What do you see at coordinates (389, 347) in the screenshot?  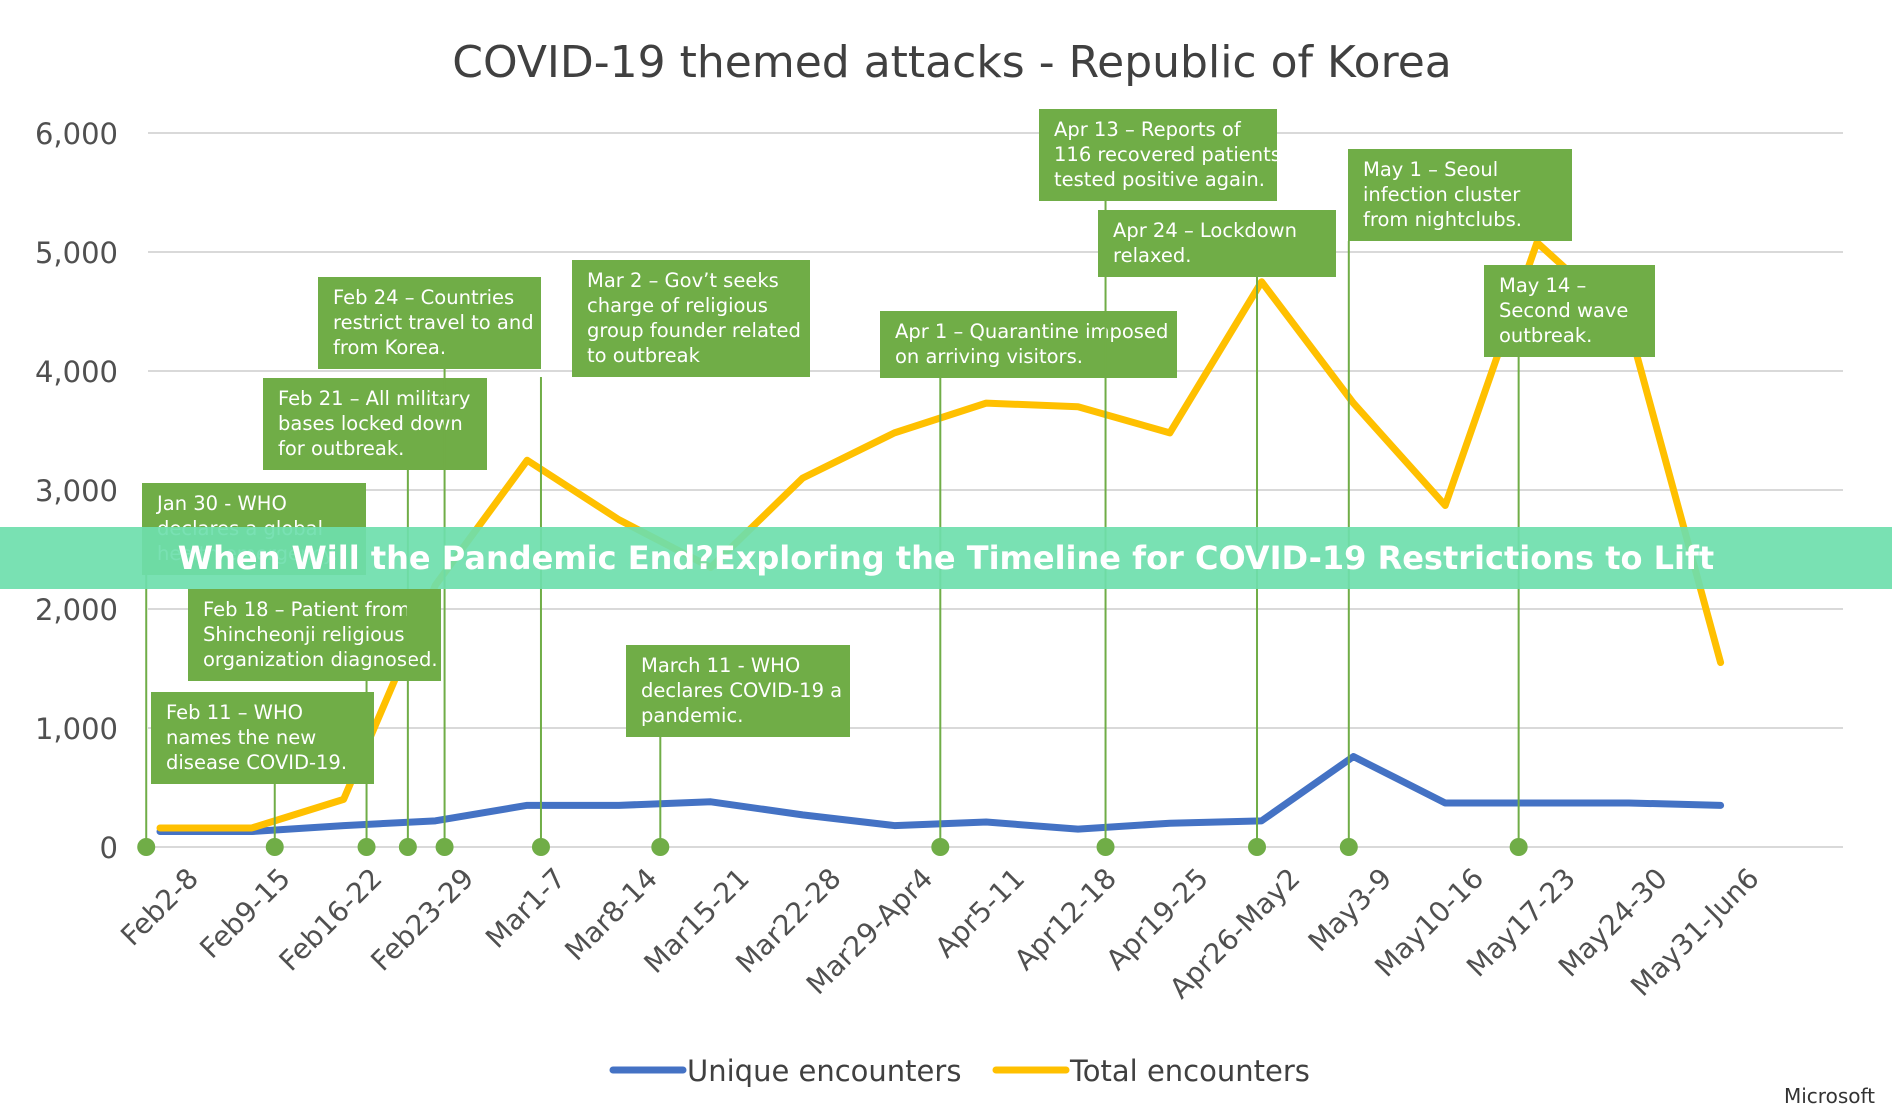 I see `annotation-text: from Korea.` at bounding box center [389, 347].